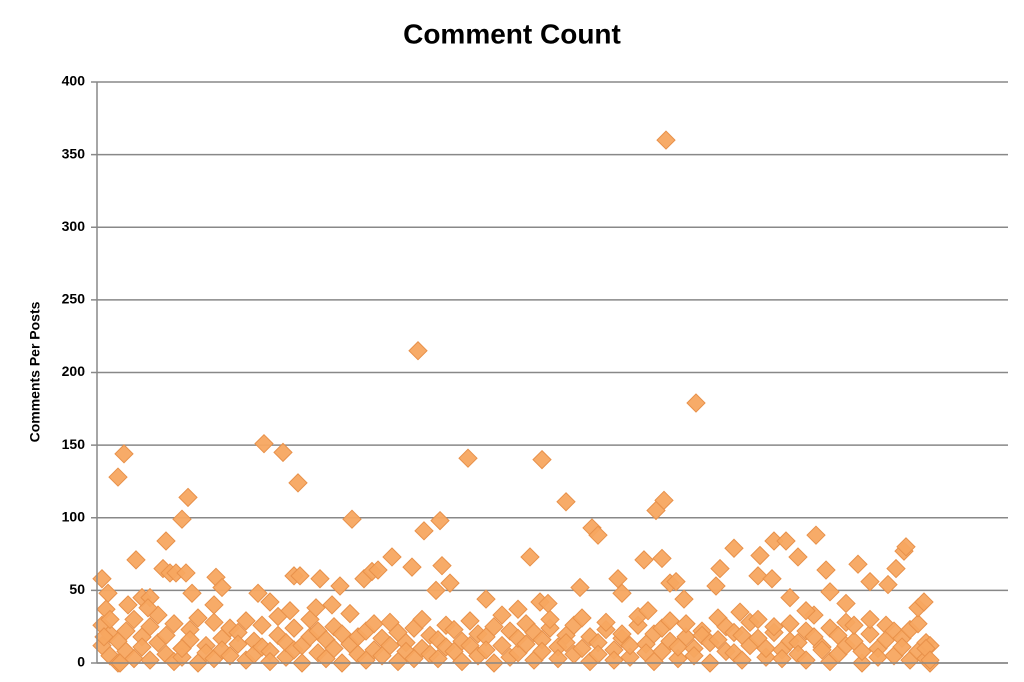 This screenshot has width=1024, height=682. What do you see at coordinates (81, 662) in the screenshot?
I see `y-tick-label: 0` at bounding box center [81, 662].